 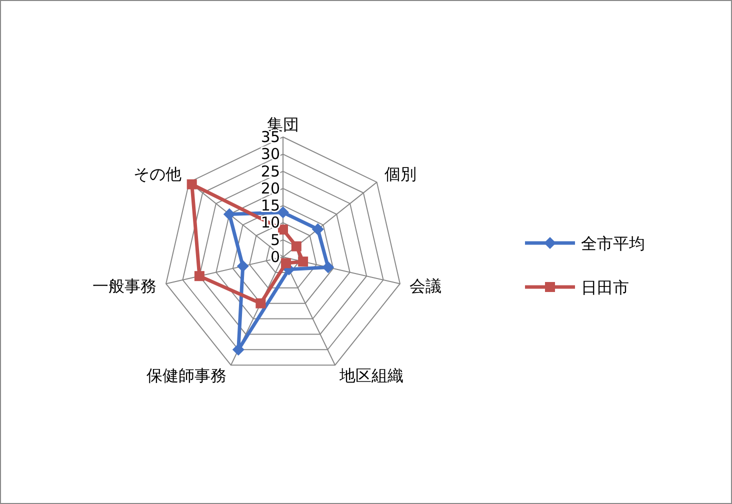 What do you see at coordinates (124, 286) in the screenshot?
I see `spoke-label: 一般事務` at bounding box center [124, 286].